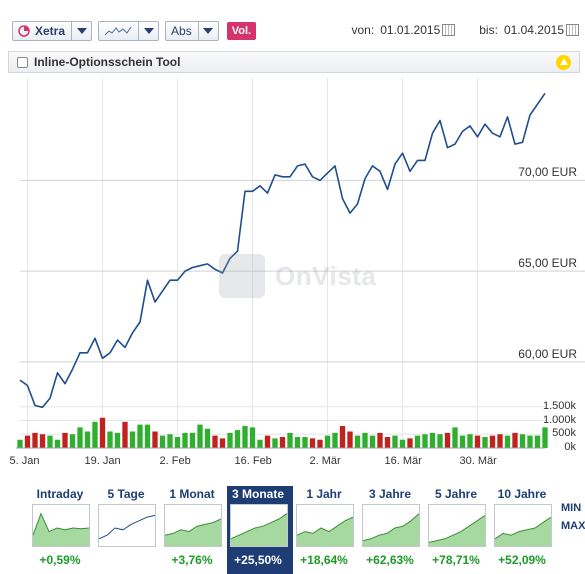  I want to click on chart-type-dropdown, so click(129, 31).